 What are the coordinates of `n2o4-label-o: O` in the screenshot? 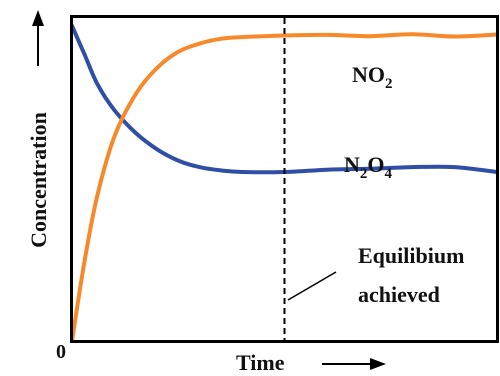 It's located at (375, 164).